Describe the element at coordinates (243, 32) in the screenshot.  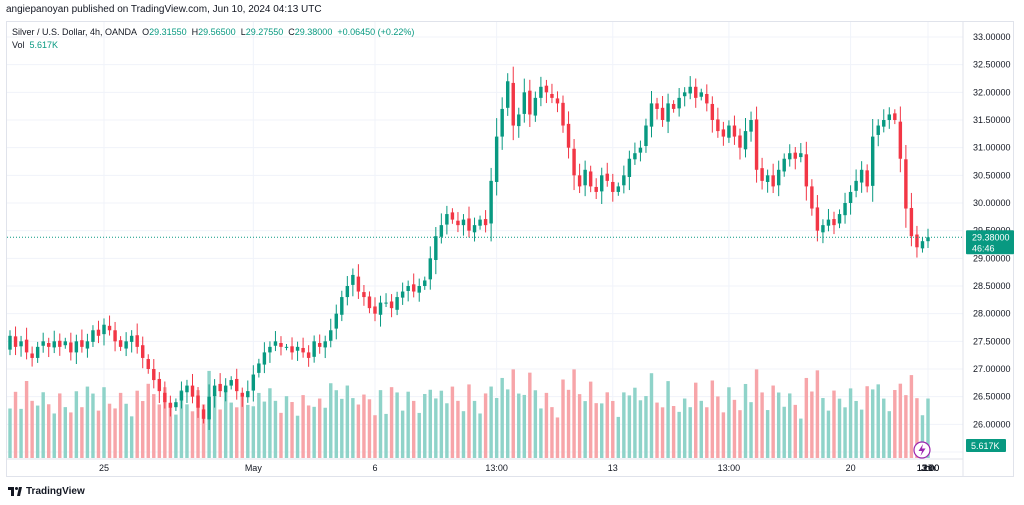
I see `low-label: L` at that location.